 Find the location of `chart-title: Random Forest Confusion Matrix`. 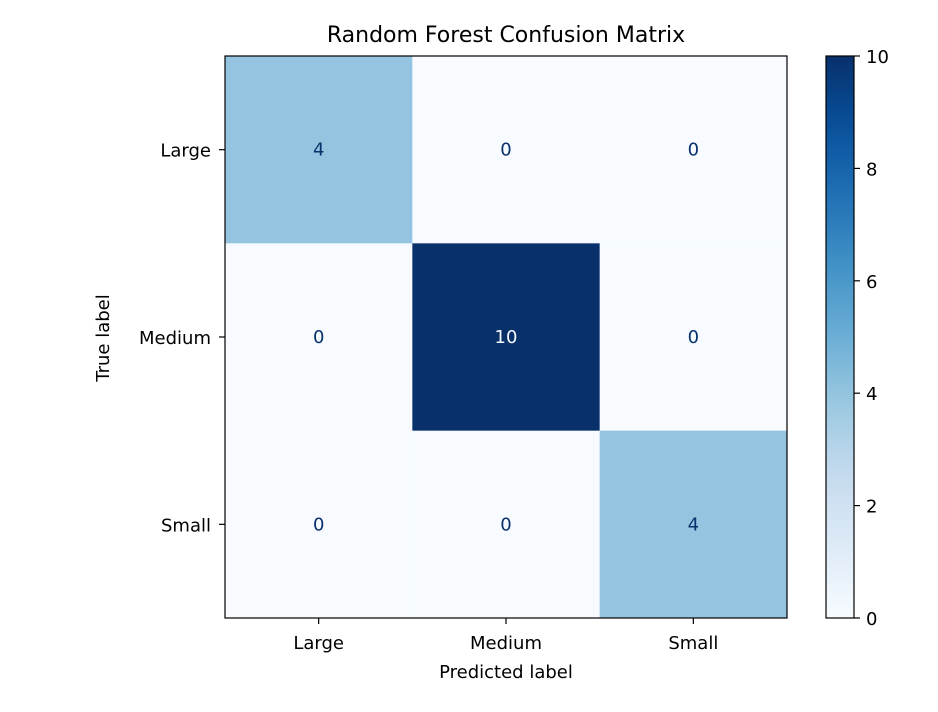

chart-title: Random Forest Confusion Matrix is located at coordinates (506, 35).